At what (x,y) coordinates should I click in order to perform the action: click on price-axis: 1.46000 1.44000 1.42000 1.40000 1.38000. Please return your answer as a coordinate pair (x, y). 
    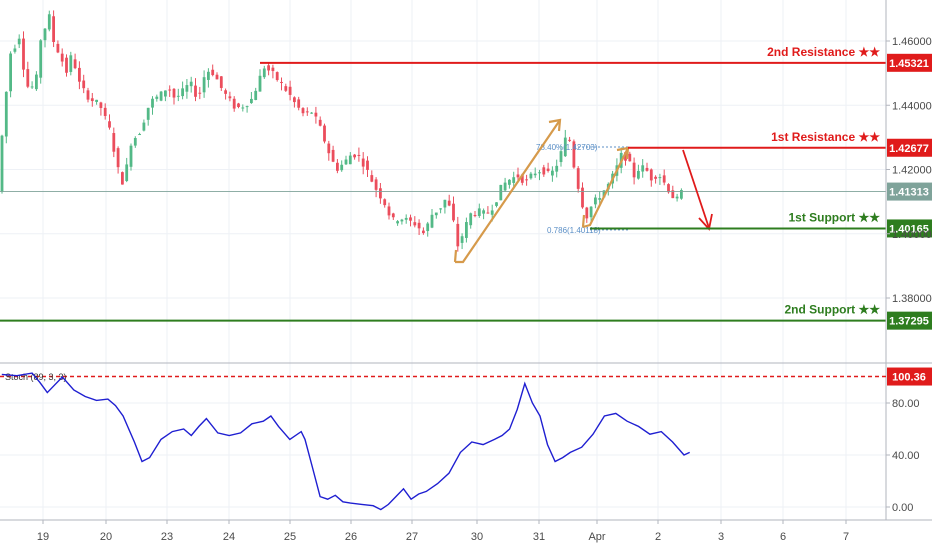
    Looking at the image, I should click on (908, 260).